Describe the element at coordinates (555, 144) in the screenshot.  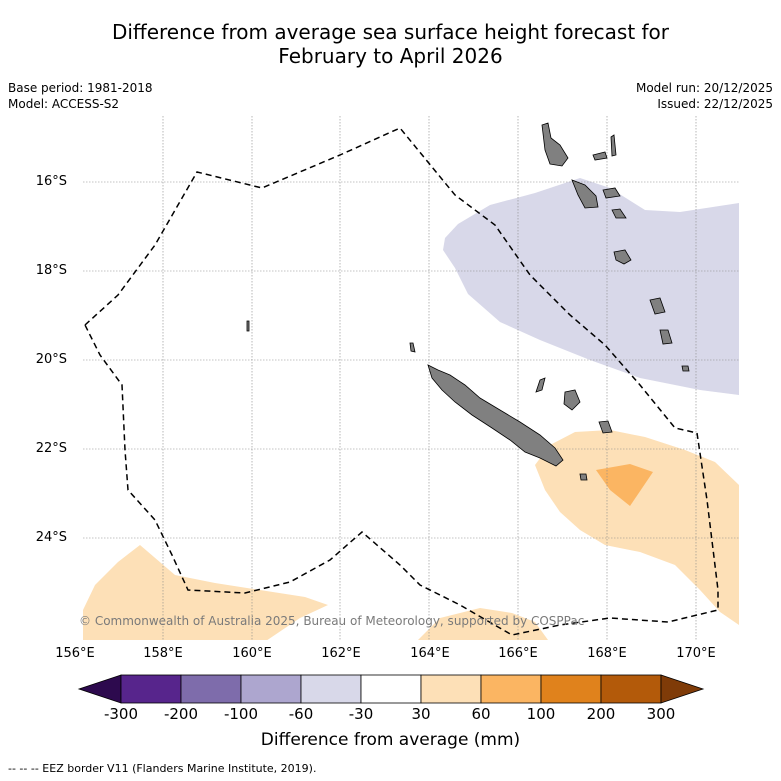
I see `vanuatu-espiritu-santo` at that location.